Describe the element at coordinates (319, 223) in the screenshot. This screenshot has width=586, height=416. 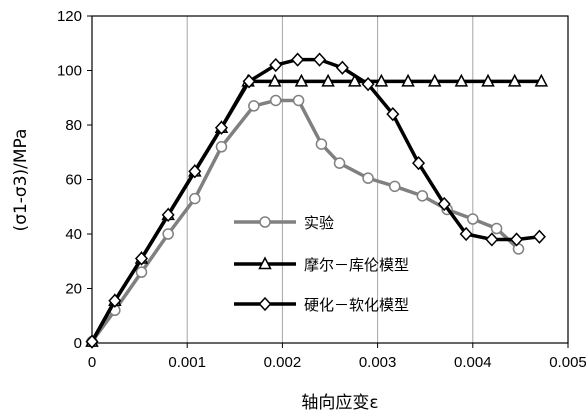
I see `legend-label: 实验` at that location.